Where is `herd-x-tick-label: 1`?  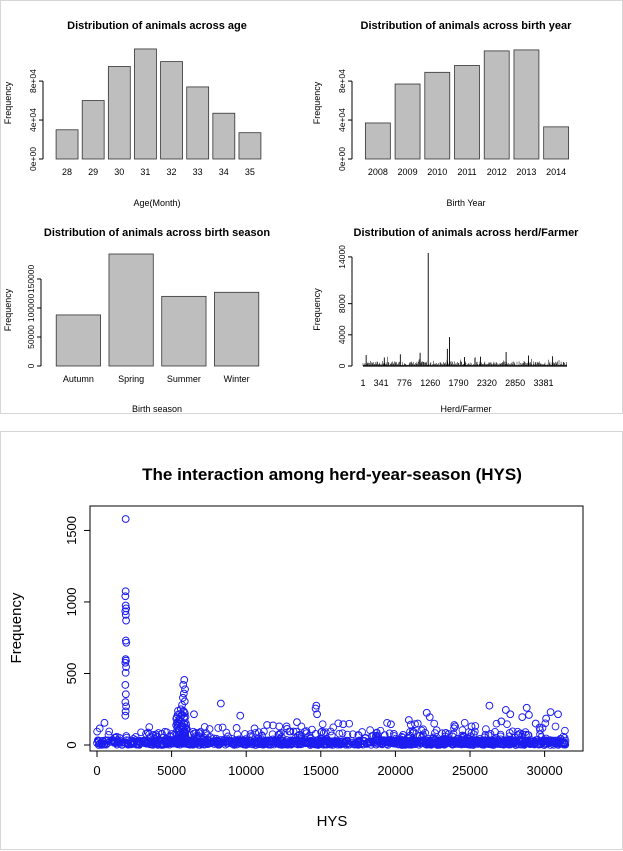 herd-x-tick-label: 1 is located at coordinates (362, 383).